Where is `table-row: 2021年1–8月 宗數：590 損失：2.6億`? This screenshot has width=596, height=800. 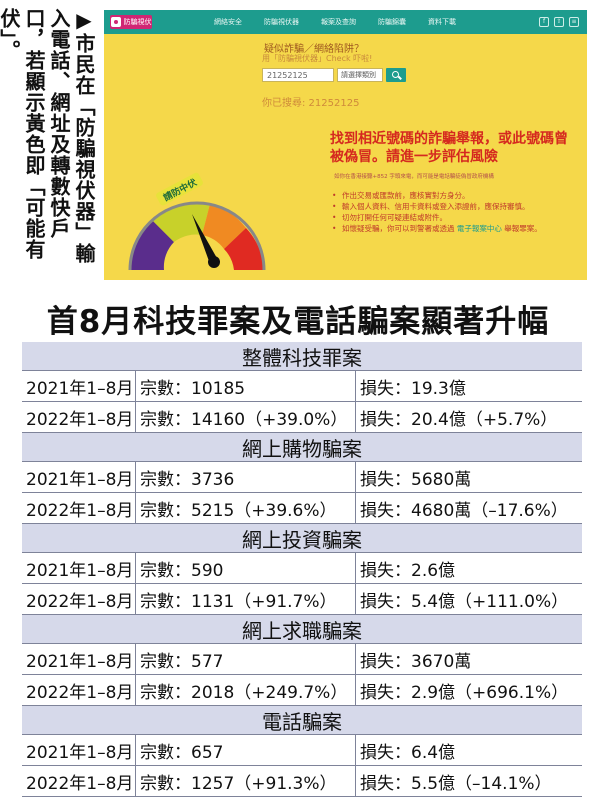 table-row: 2021年1–8月 宗數：590 損失：2.6億 is located at coordinates (302, 568).